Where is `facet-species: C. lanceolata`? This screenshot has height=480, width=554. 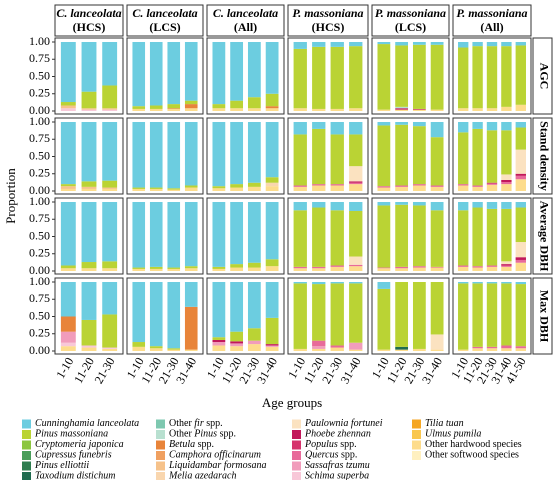 facet-species: C. lanceolata is located at coordinates (164, 13).